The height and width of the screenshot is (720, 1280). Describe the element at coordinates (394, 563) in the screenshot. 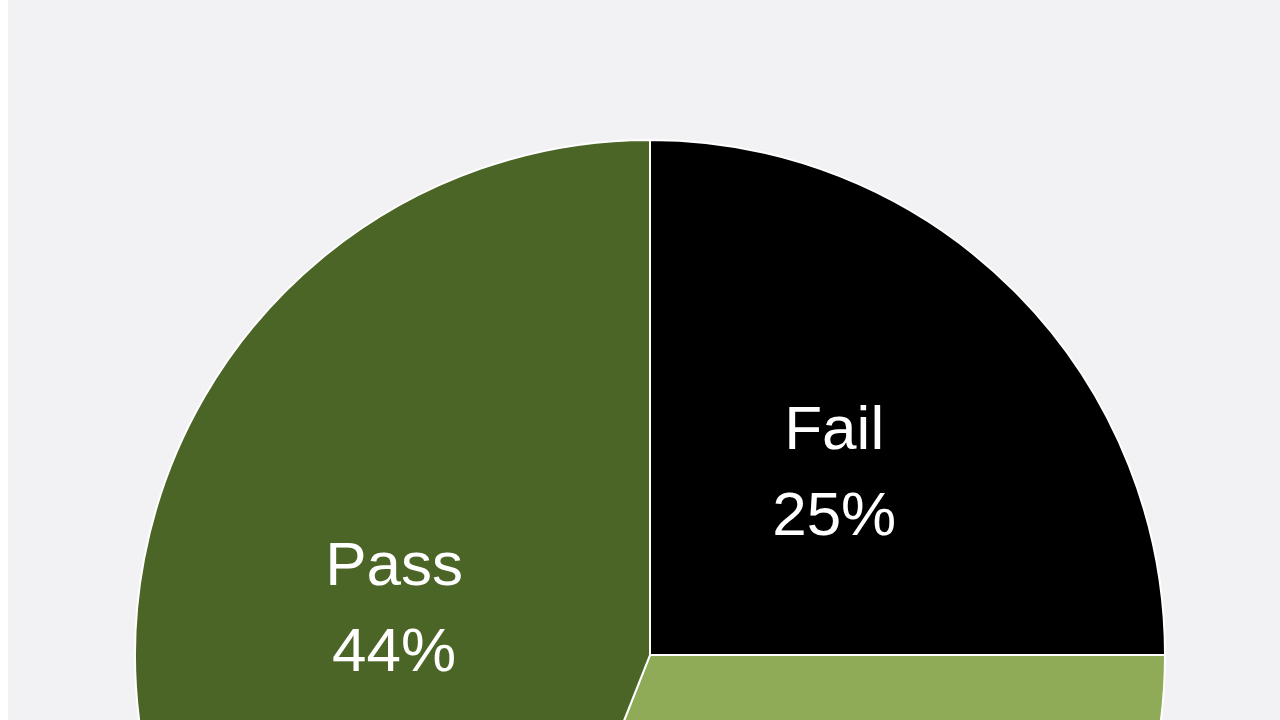

I see `slice-label: Pass` at that location.